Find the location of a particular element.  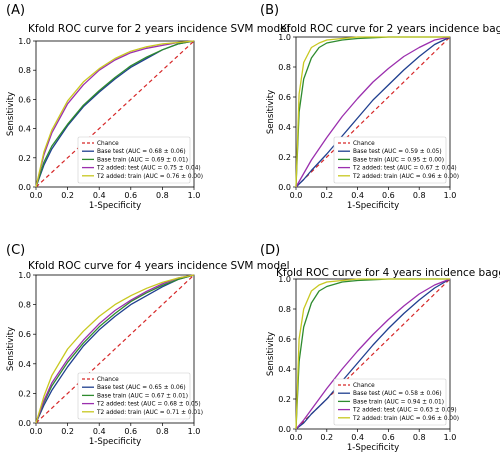

legend-entry: Base train (AUC = 0.67 ± 0.01) is located at coordinates (142, 396).